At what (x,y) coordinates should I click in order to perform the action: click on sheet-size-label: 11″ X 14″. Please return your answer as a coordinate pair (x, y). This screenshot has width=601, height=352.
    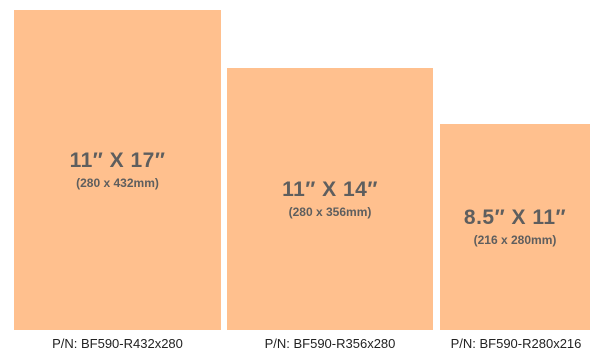
    Looking at the image, I should click on (330, 189).